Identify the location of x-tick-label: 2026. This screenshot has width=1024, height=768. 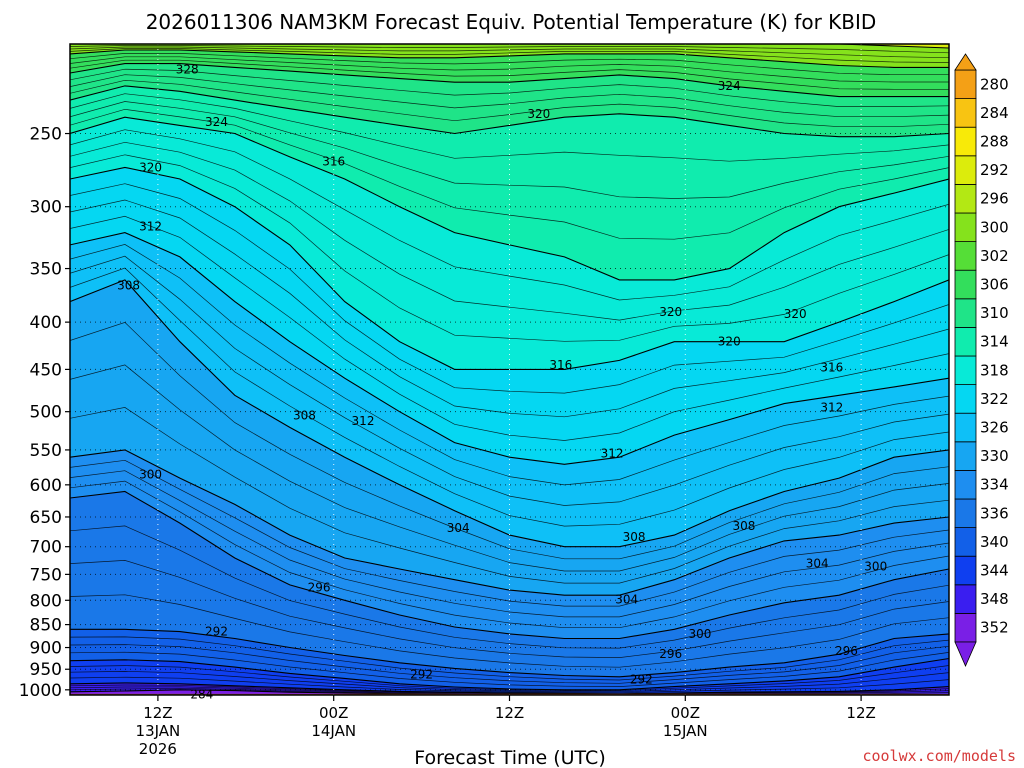
(158, 749).